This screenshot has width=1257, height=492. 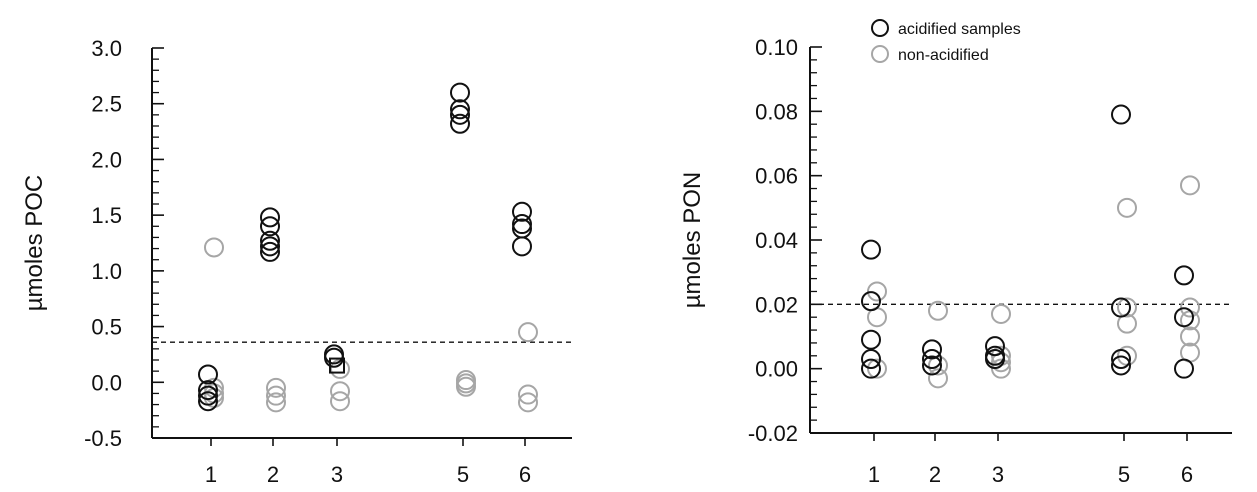 What do you see at coordinates (106, 271) in the screenshot?
I see `y-tick-label: 1.0` at bounding box center [106, 271].